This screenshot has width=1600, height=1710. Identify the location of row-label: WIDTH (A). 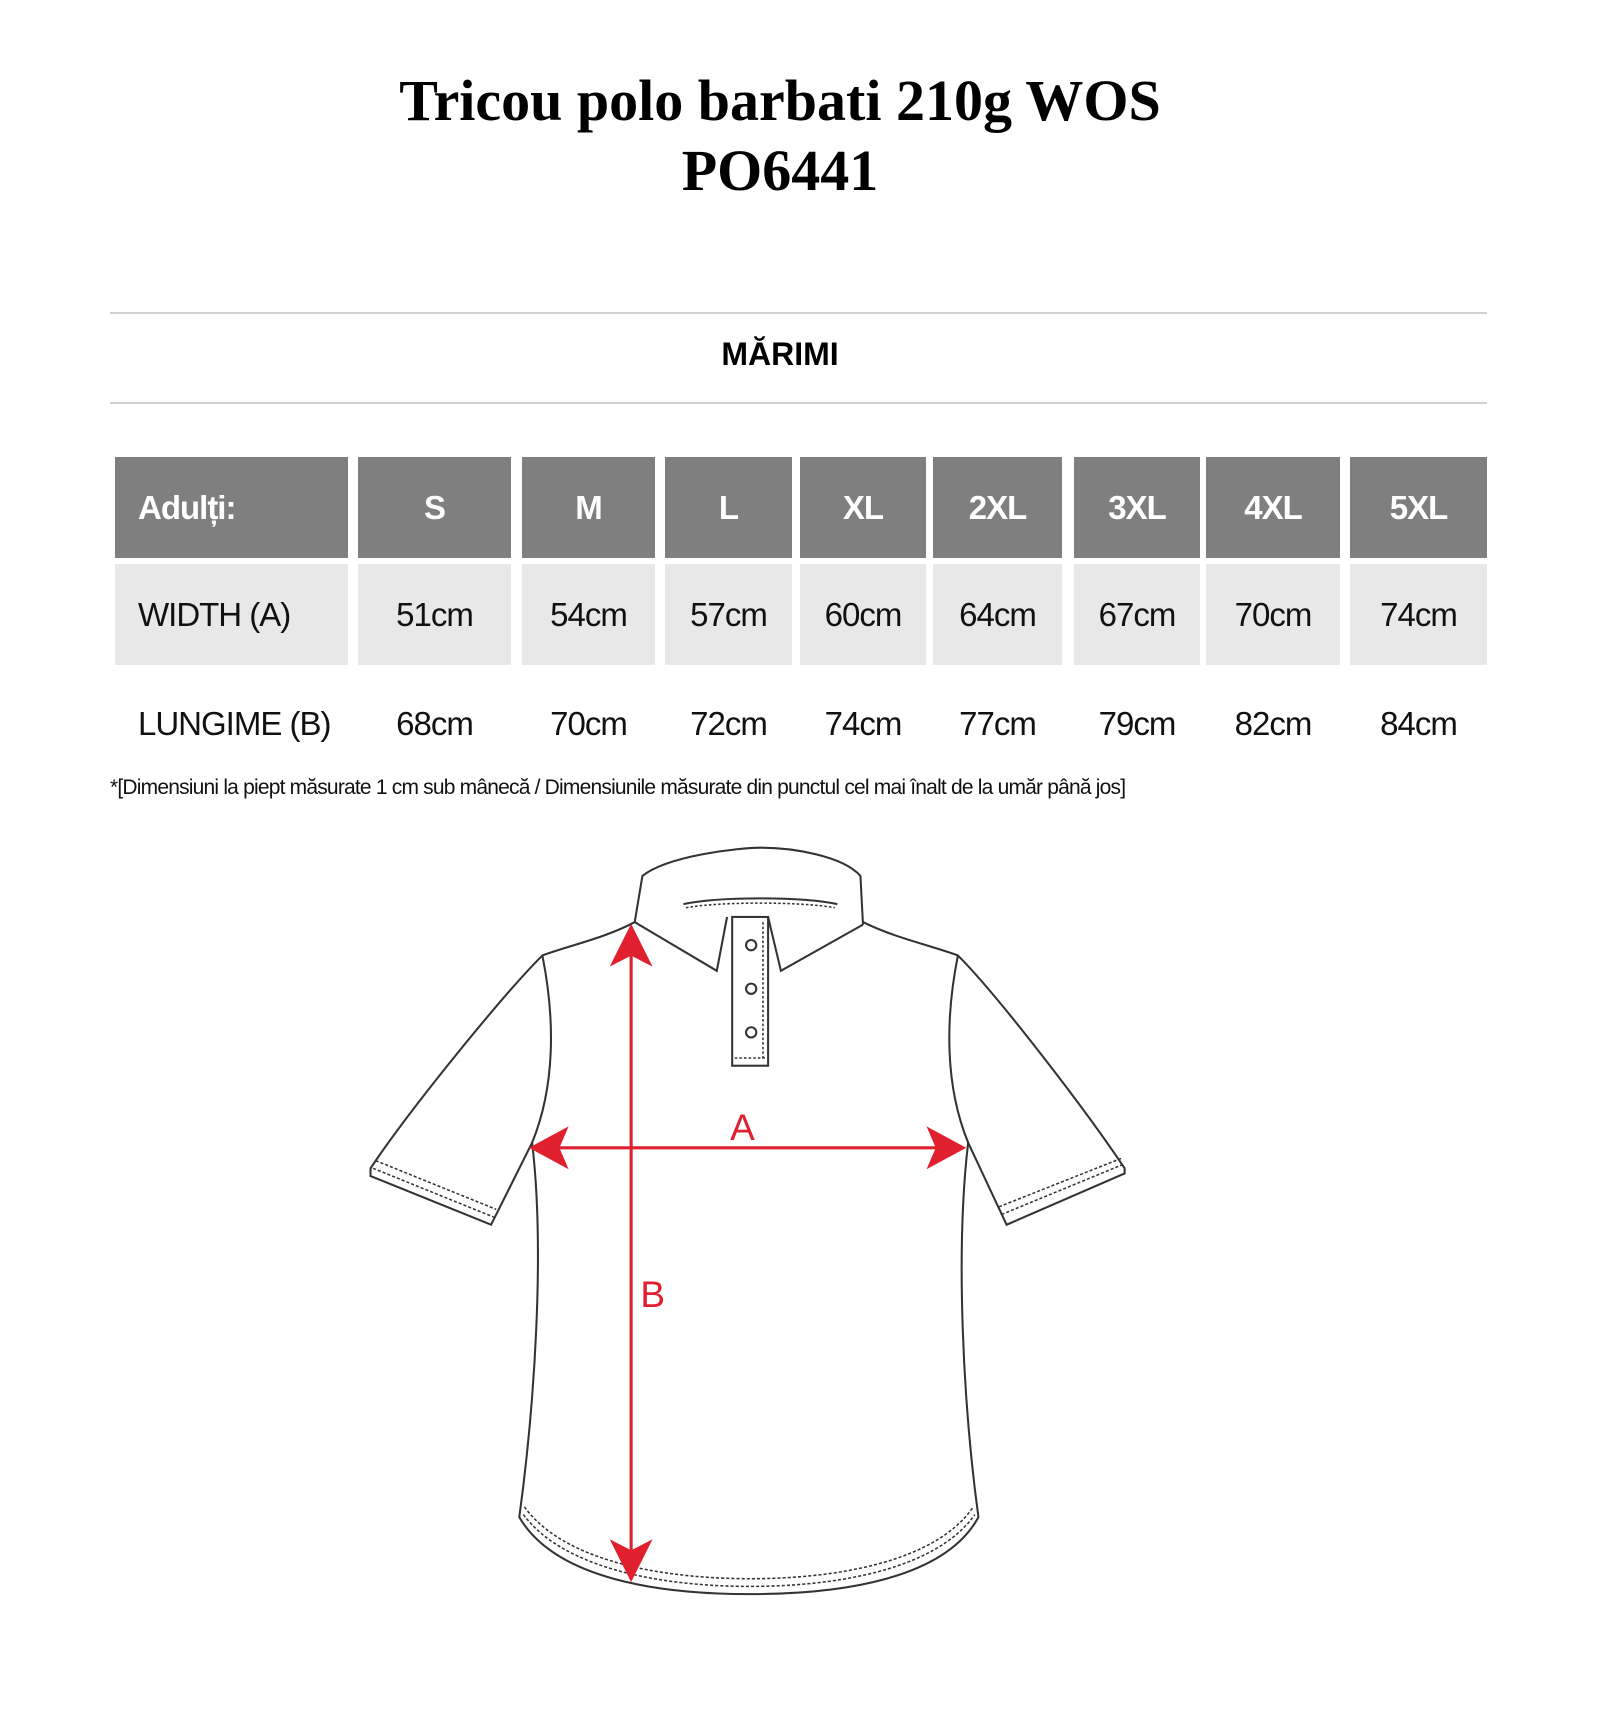
(231, 614).